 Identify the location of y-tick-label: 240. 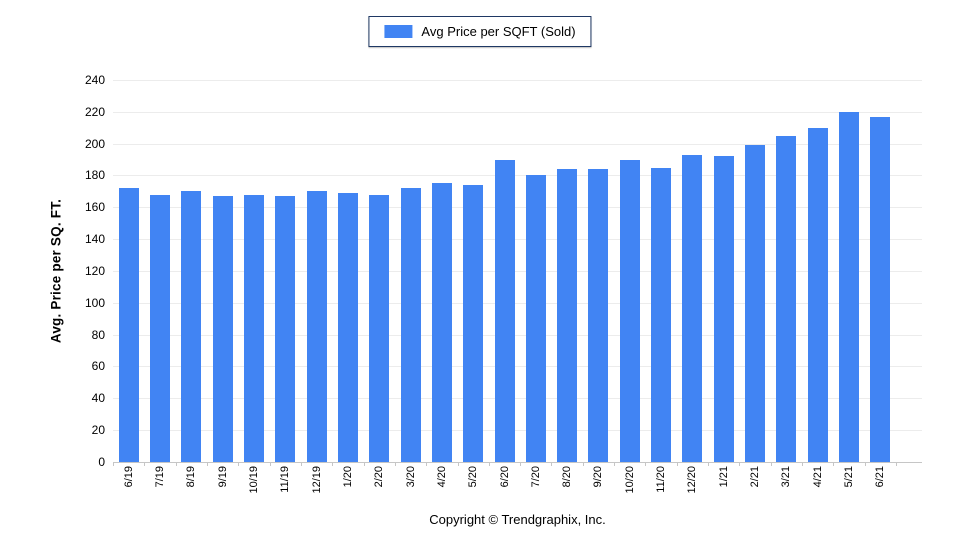
(94, 80).